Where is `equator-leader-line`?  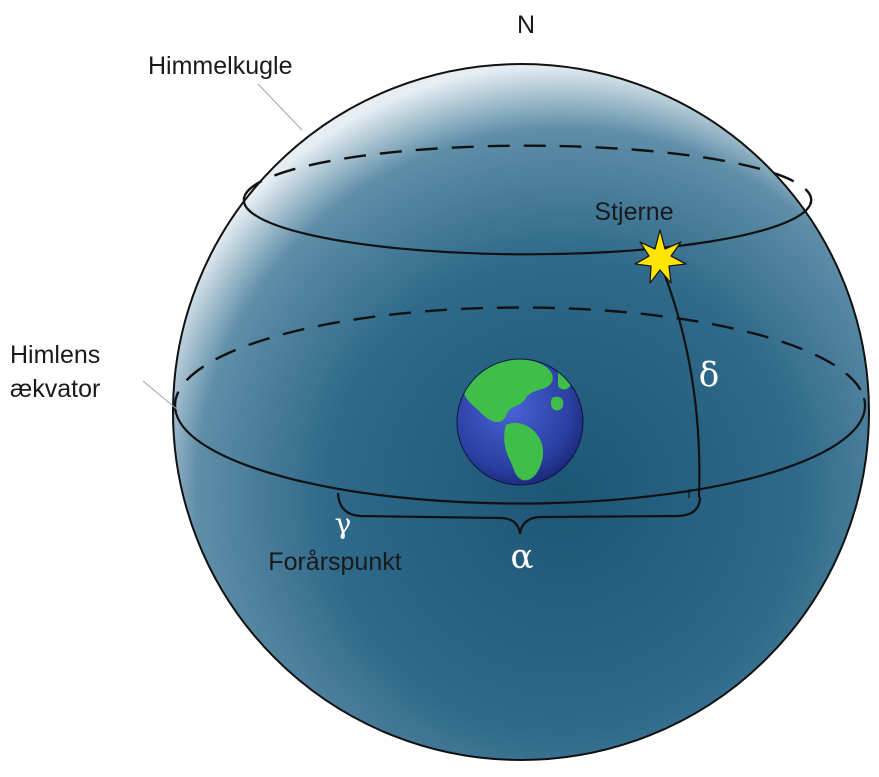
equator-leader-line is located at coordinates (160, 395).